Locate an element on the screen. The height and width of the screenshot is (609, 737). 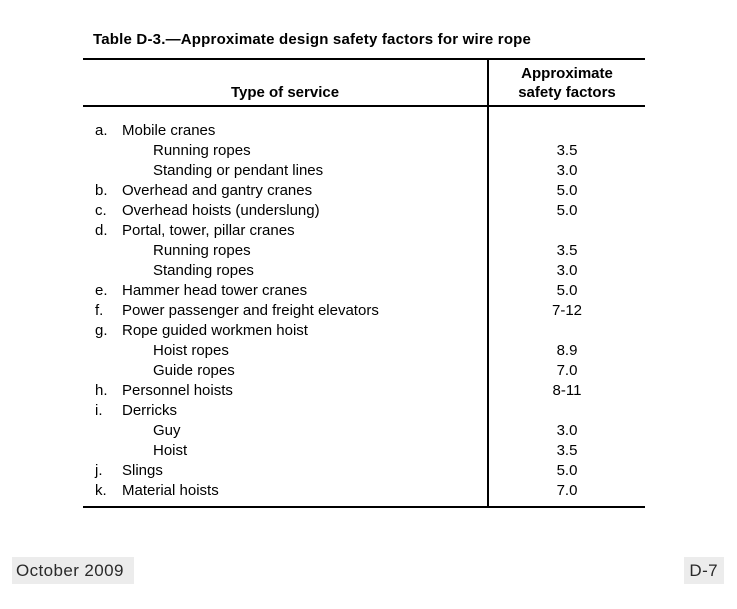
service-cell: k. Material hoists is located at coordinates (286, 491).